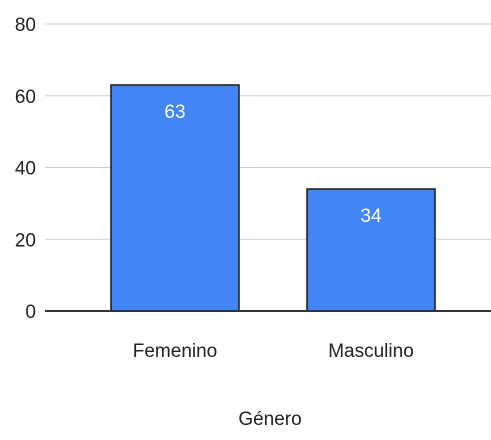 Image resolution: width=491 pixels, height=440 pixels. Describe the element at coordinates (371, 216) in the screenshot. I see `data-label-masculino: 34` at that location.